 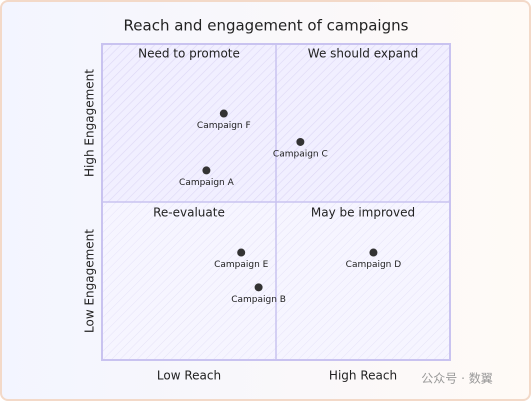 I want to click on quadrant-label: We should expand, so click(x=363, y=54).